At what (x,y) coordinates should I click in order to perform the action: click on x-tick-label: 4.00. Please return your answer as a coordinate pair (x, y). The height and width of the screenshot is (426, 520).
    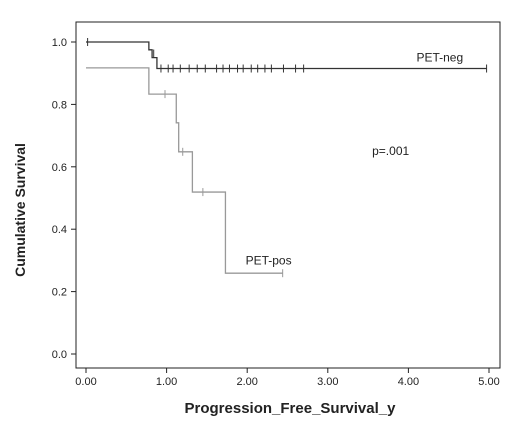
    Looking at the image, I should click on (408, 382).